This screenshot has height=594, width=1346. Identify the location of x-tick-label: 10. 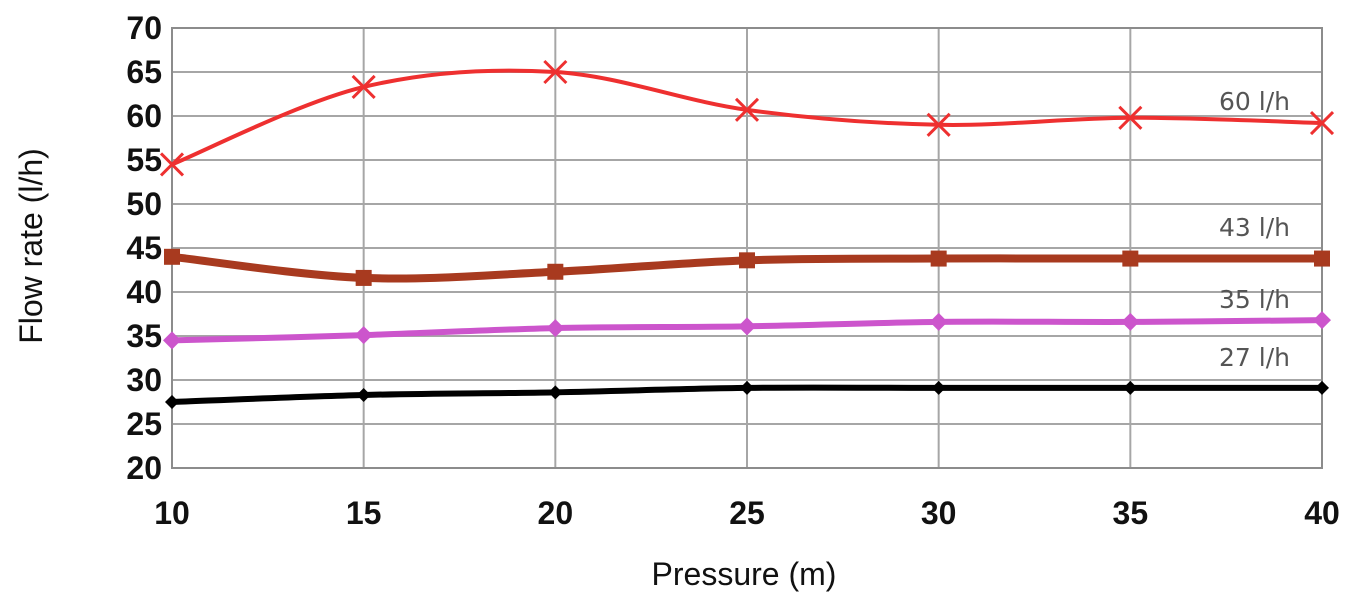
(172, 513).